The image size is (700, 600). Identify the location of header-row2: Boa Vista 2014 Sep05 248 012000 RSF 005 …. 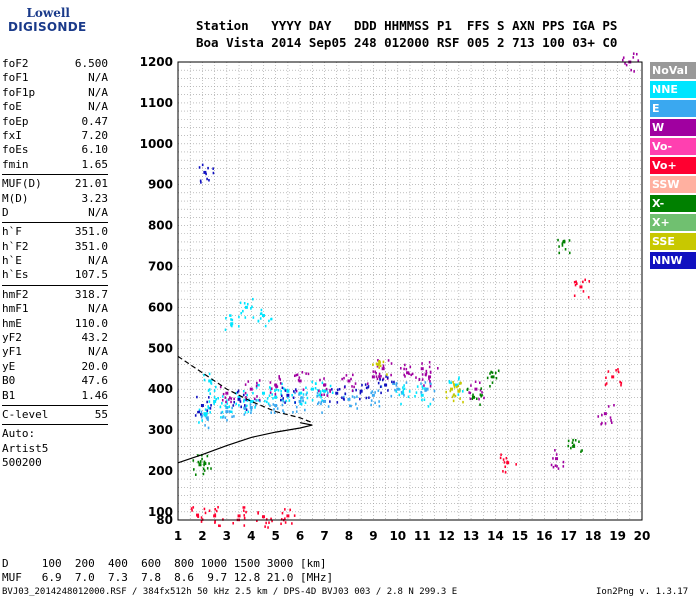
(407, 42).